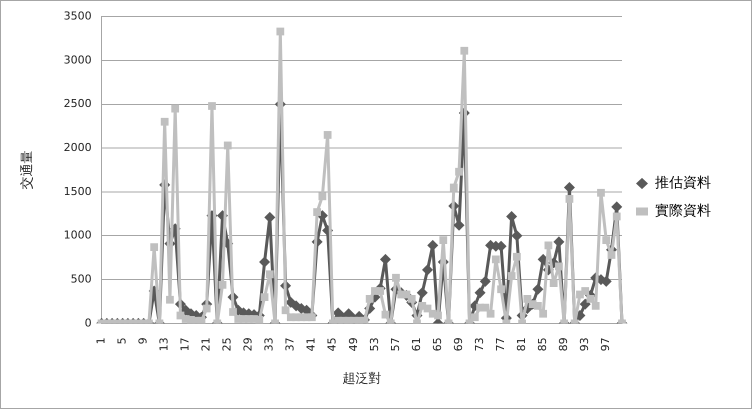 The width and height of the screenshot is (752, 409). Describe the element at coordinates (605, 344) in the screenshot. I see `x-tick-label: 97` at that location.